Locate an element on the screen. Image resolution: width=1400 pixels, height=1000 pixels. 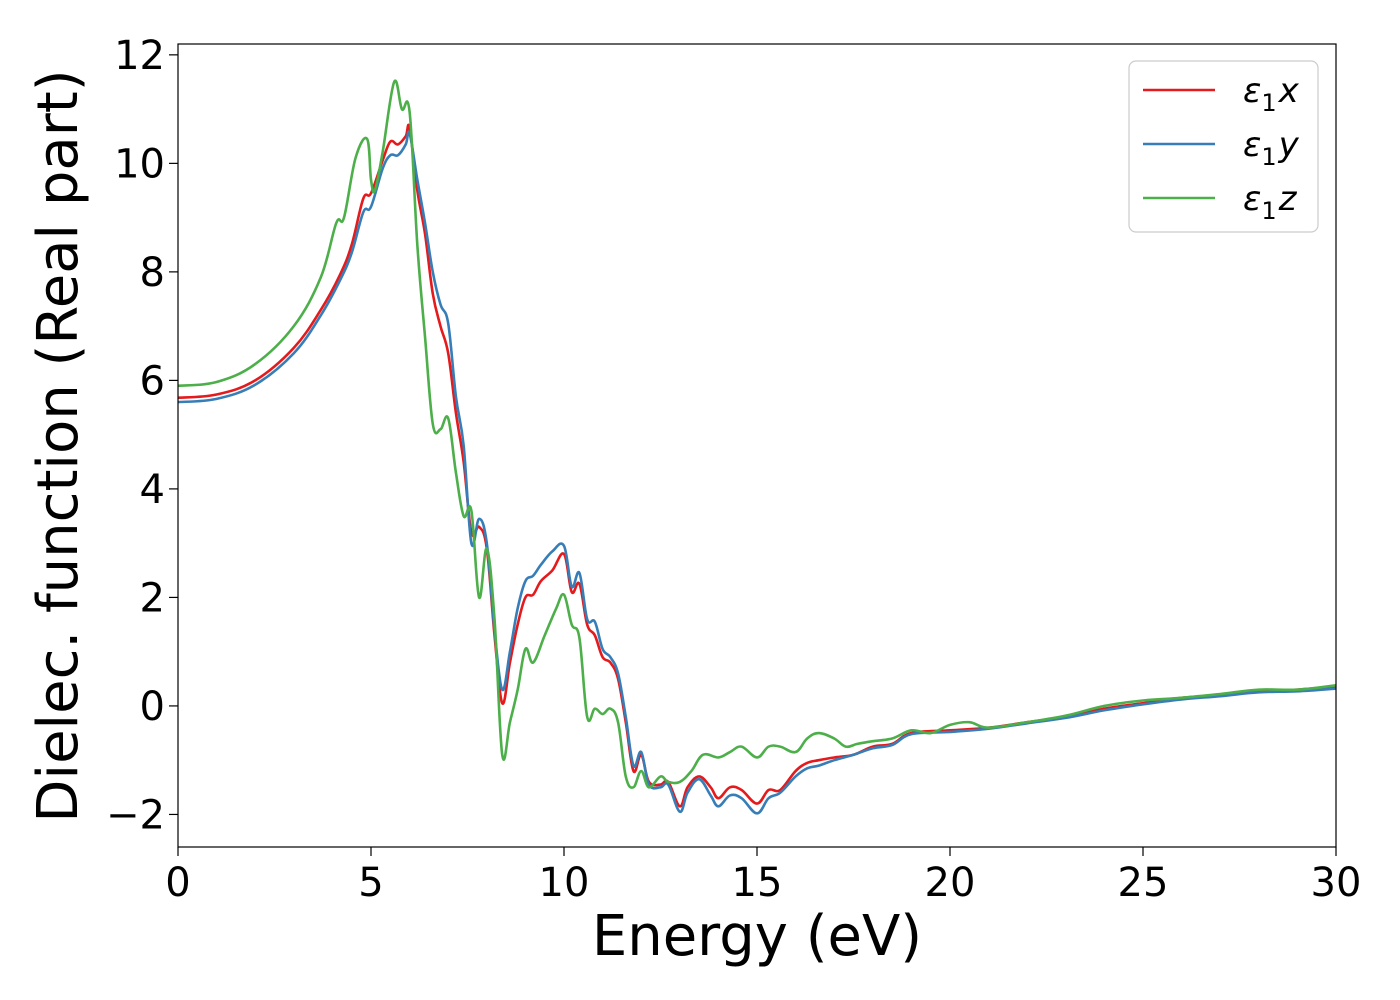
y-tick-label: 0 is located at coordinates (152, 707).